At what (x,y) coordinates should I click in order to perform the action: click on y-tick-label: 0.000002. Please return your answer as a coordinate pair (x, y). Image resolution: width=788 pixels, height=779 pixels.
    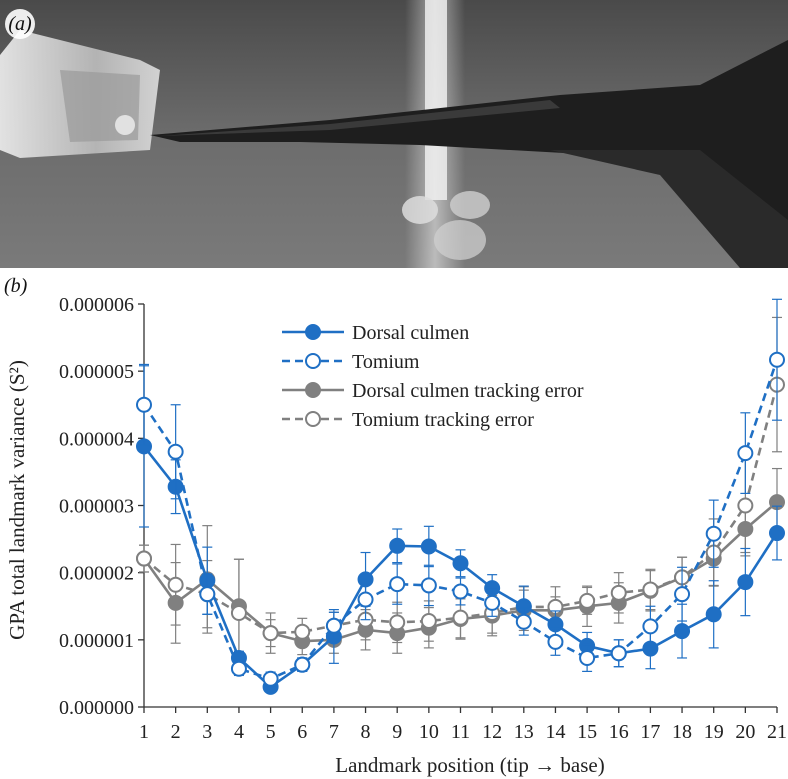
    Looking at the image, I should click on (96, 574).